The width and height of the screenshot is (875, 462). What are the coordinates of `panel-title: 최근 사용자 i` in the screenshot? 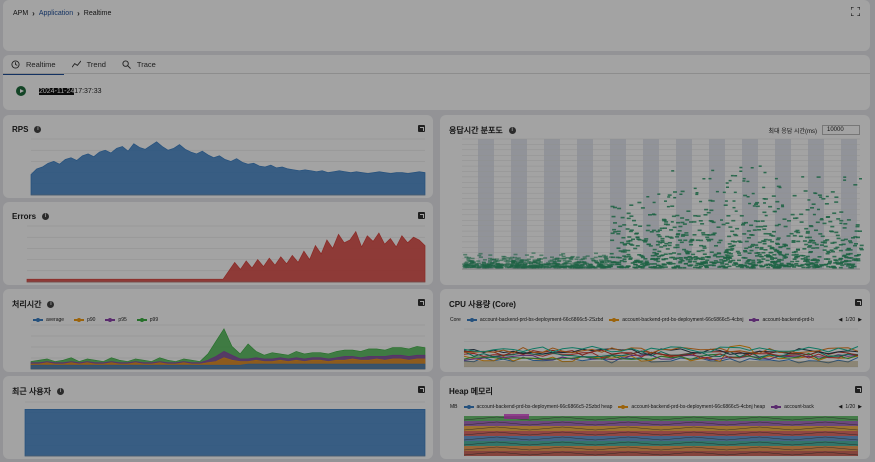 It's located at (38, 391).